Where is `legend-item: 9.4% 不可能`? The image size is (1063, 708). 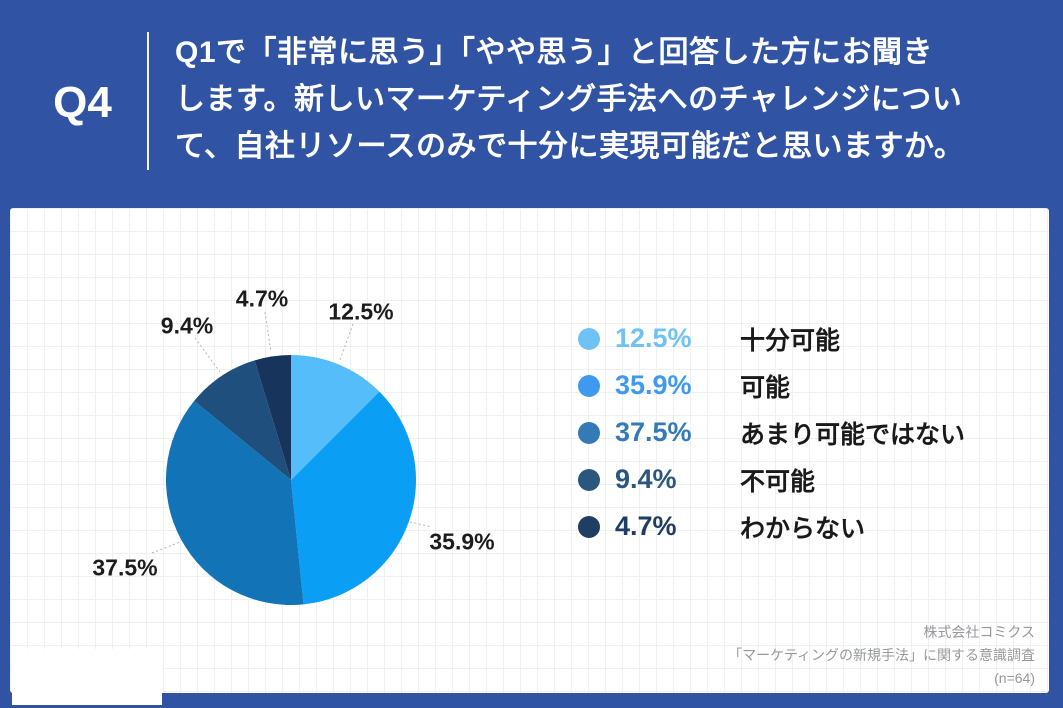 legend-item: 9.4% 不可能 is located at coordinates (798, 479).